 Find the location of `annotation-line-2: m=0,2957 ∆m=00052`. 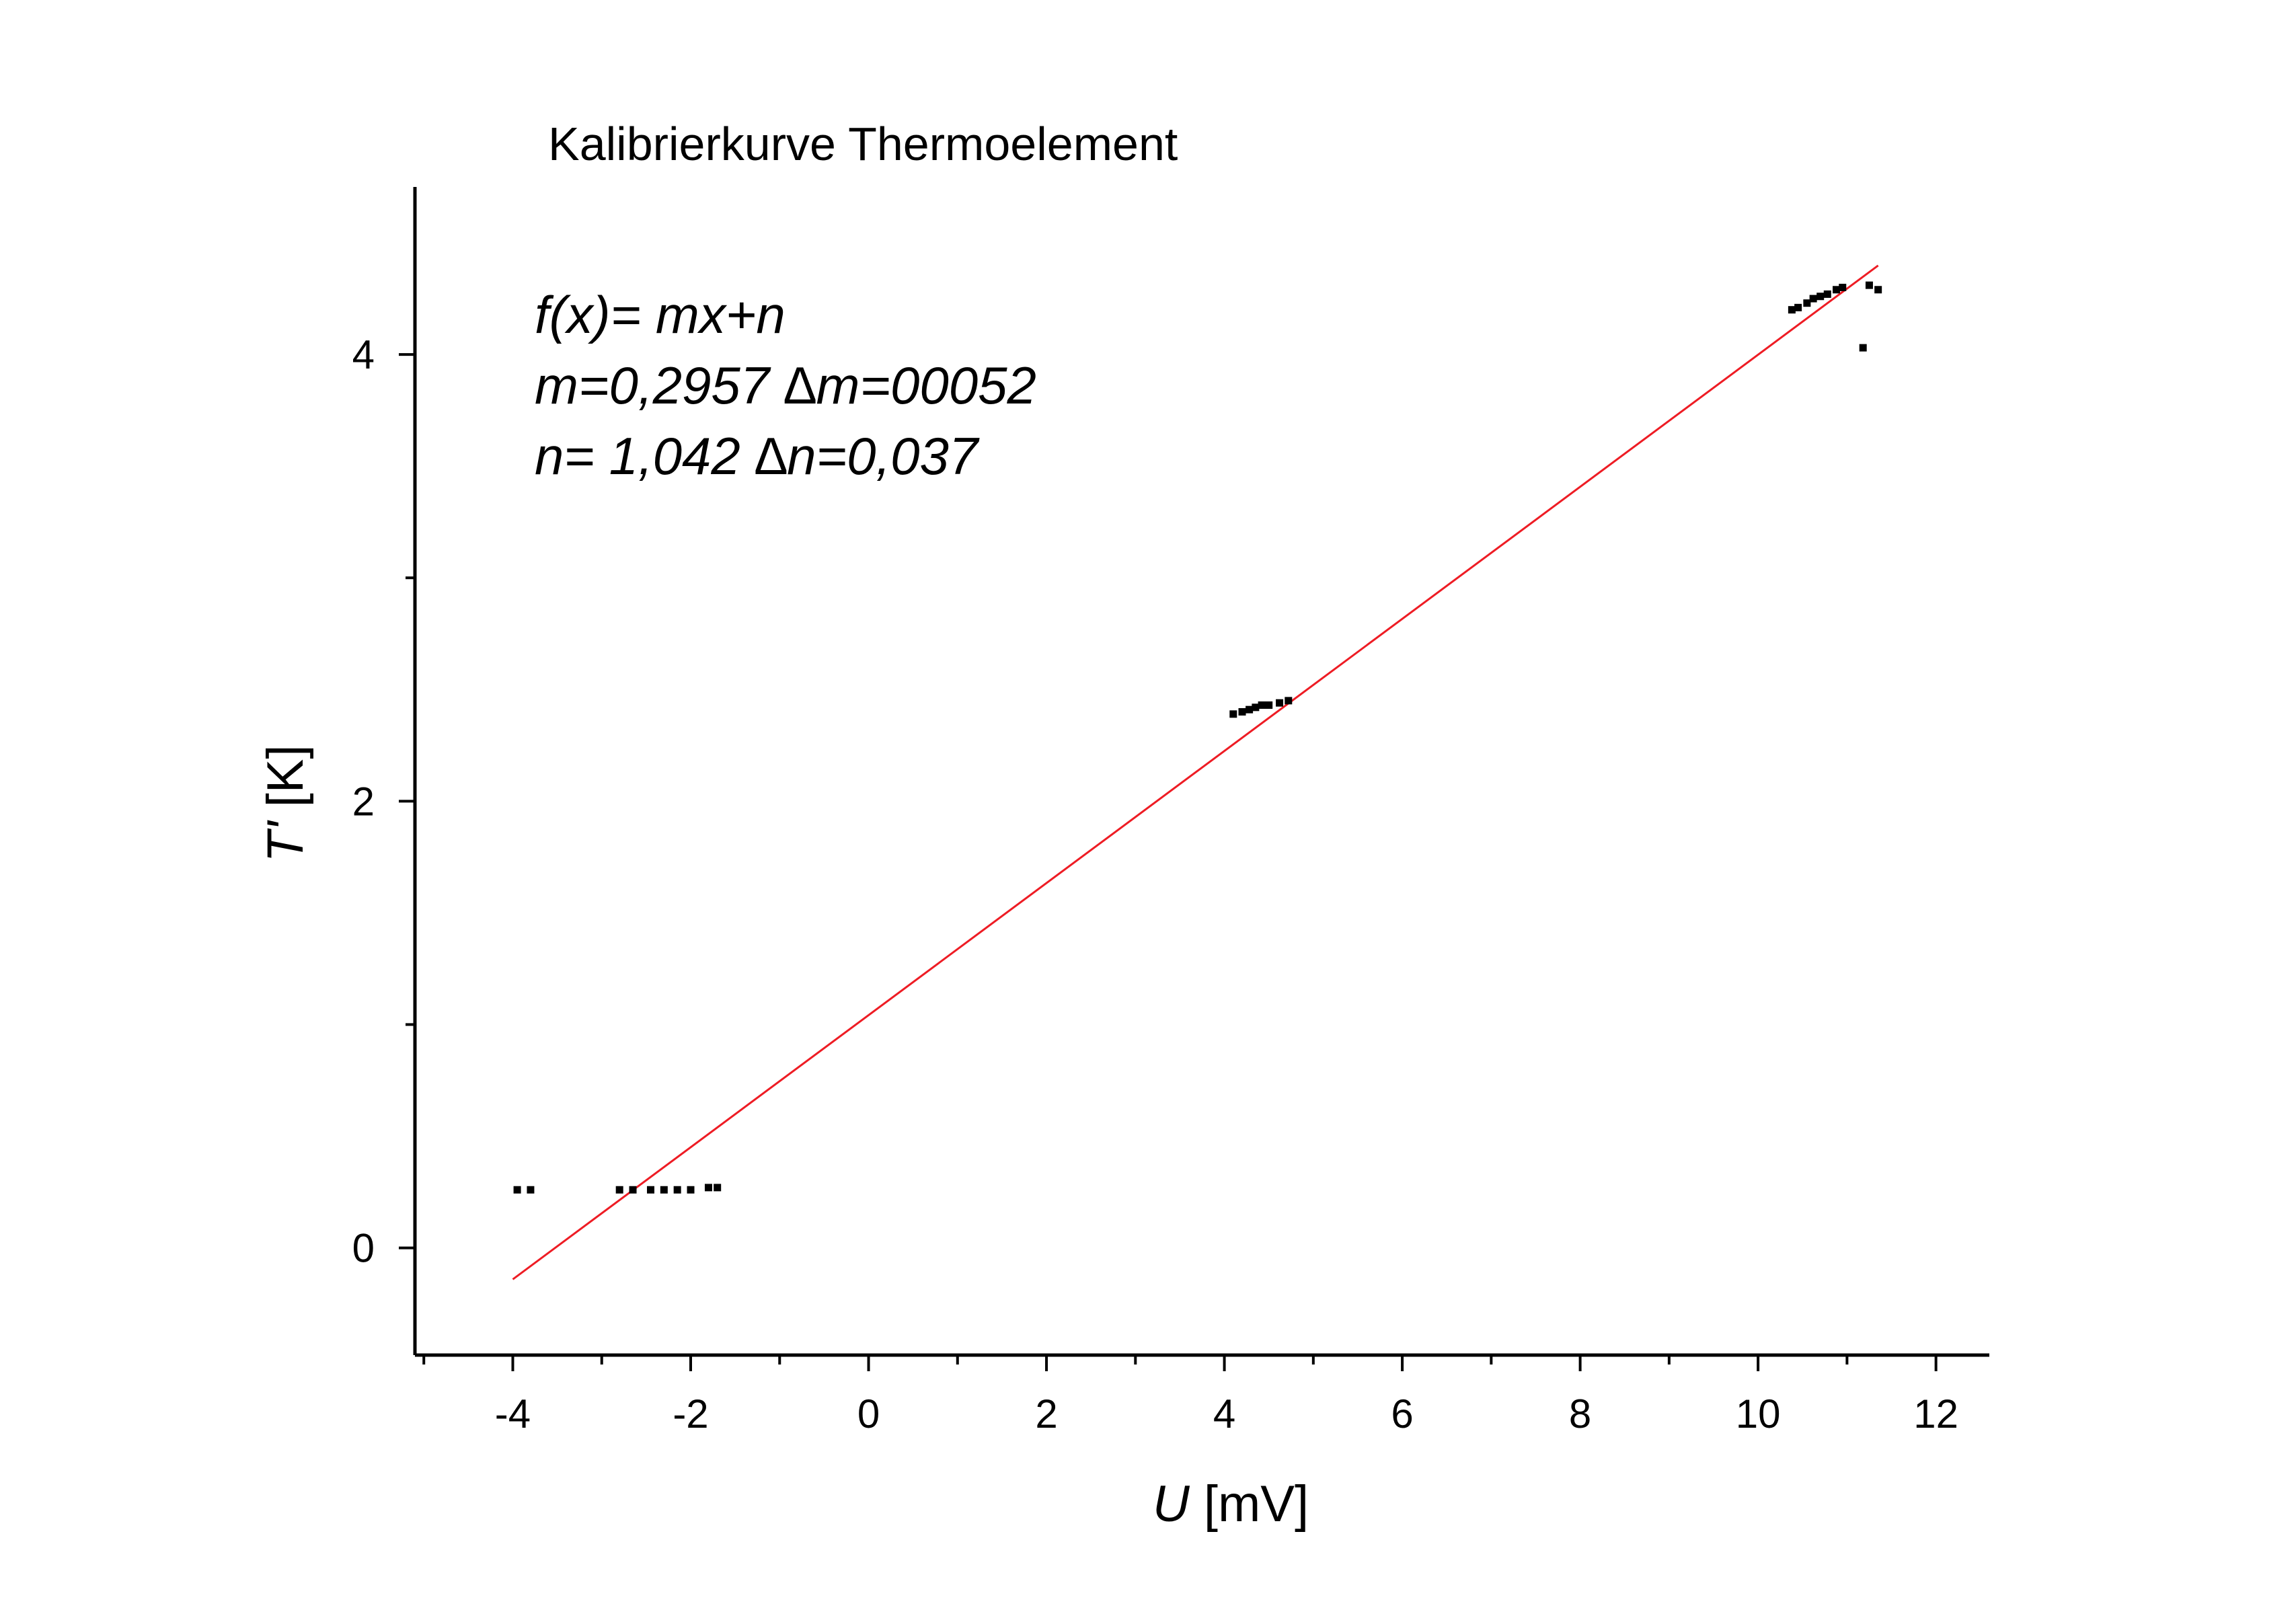

annotation-line-2: m=0,2957 ∆m=00052 is located at coordinates (785, 385).